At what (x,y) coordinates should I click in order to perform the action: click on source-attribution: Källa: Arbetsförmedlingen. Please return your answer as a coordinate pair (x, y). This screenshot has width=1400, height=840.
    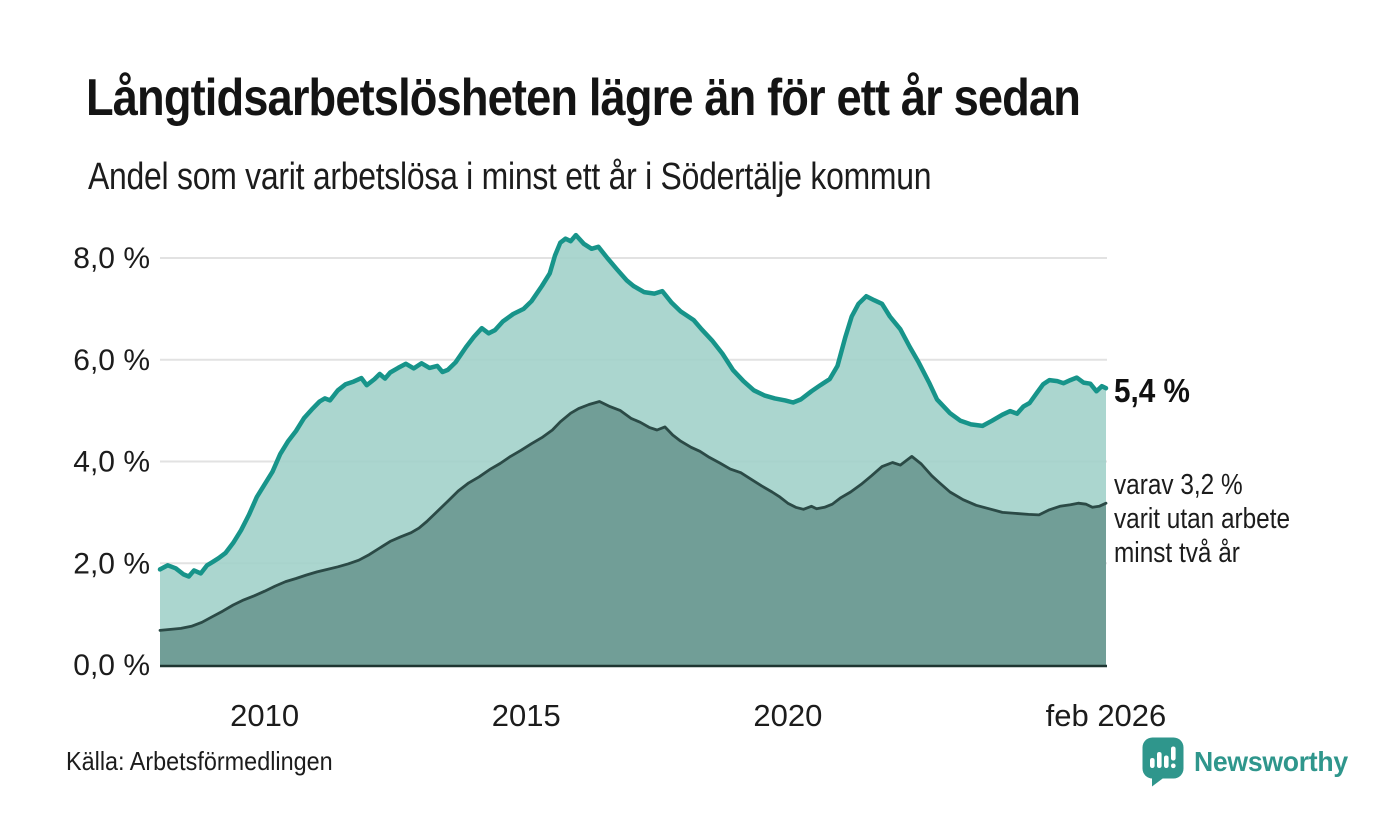
    Looking at the image, I should click on (199, 761).